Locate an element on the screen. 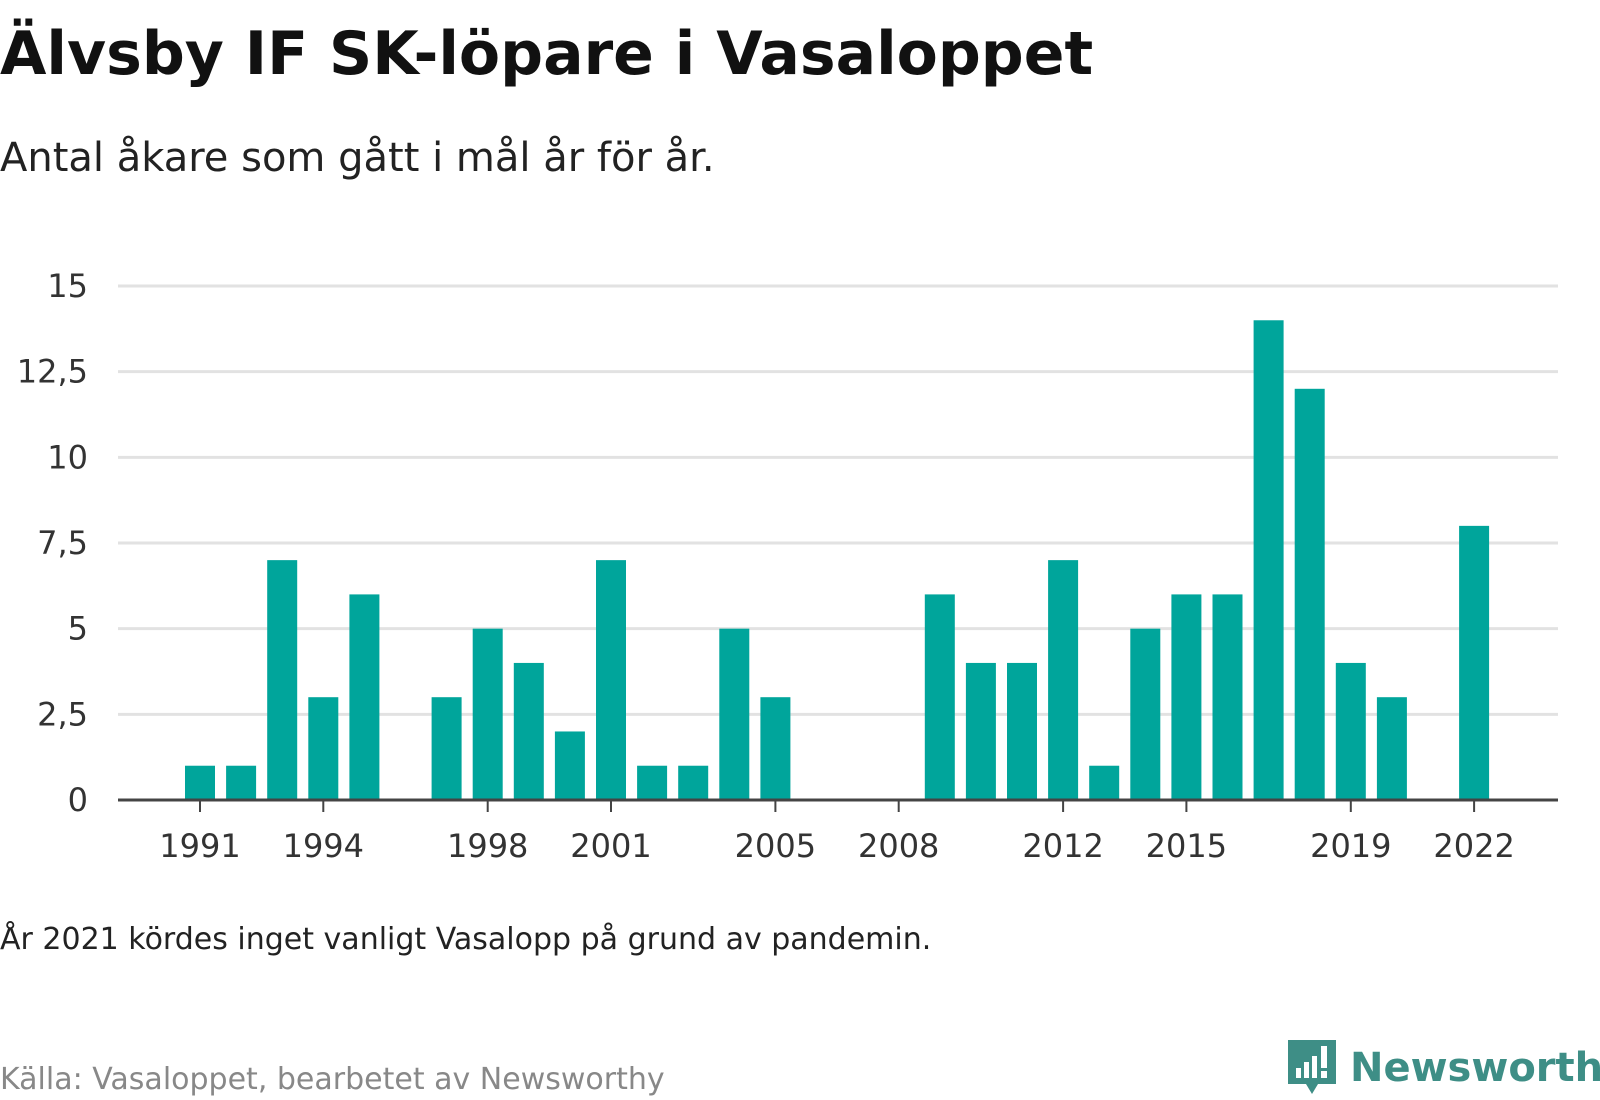  axes is located at coordinates (838, 805).